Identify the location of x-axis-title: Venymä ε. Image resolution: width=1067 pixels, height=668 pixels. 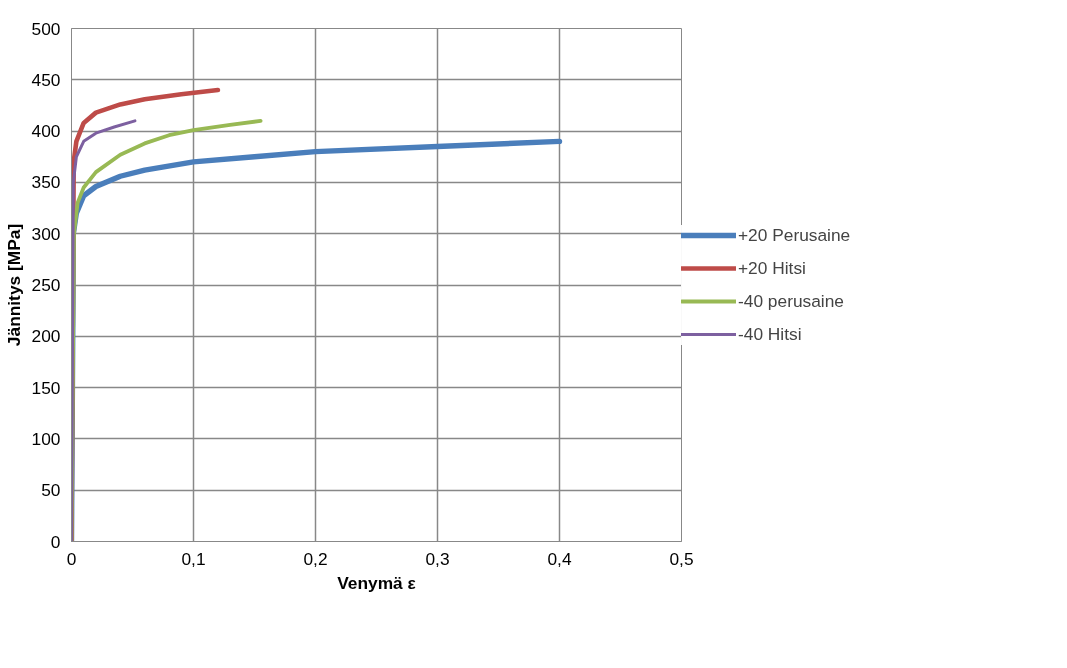
(376, 582).